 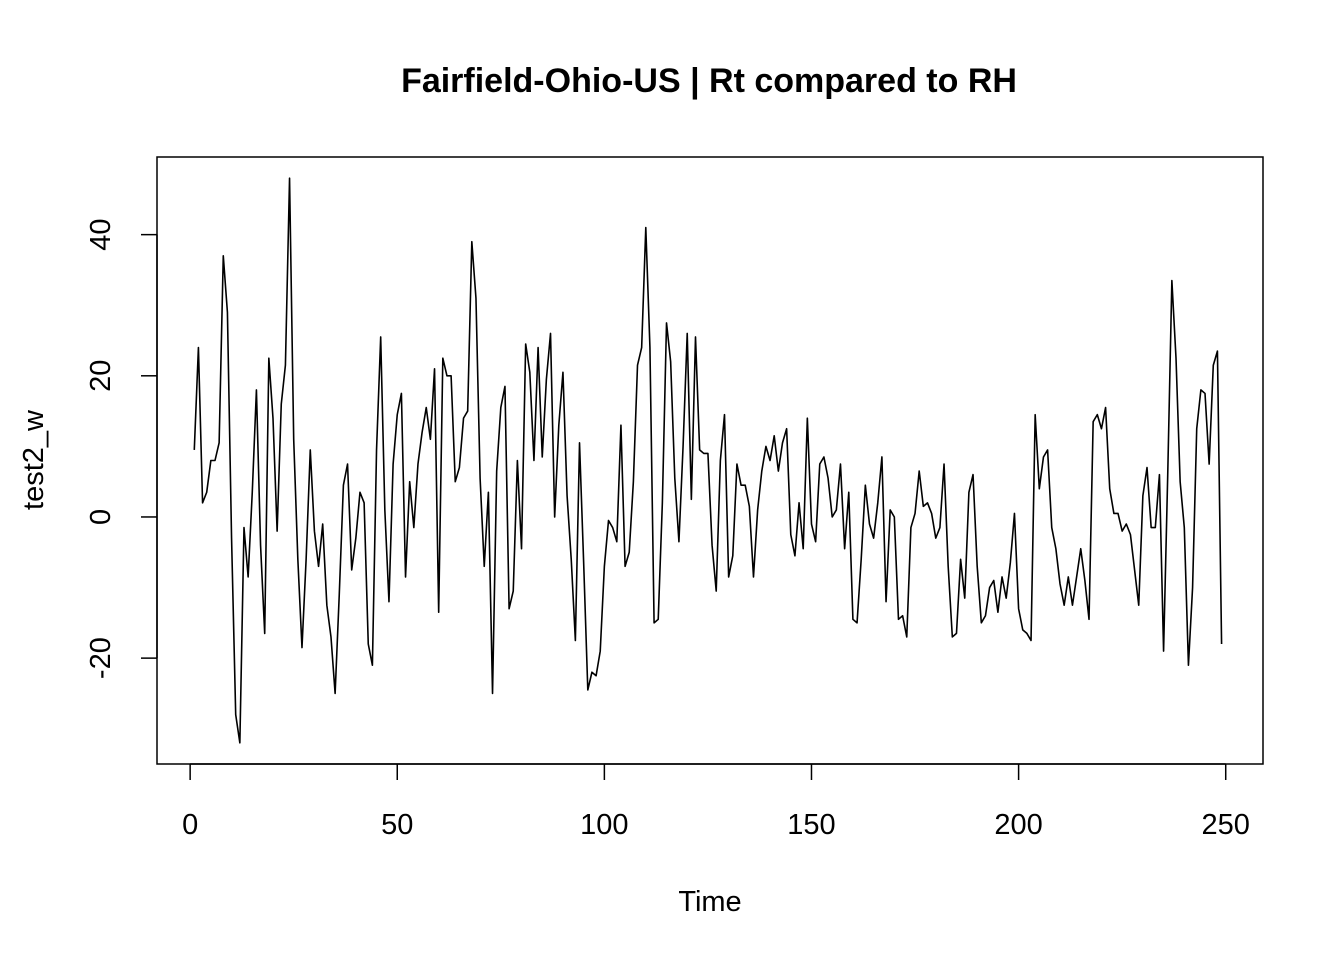 What do you see at coordinates (190, 825) in the screenshot?
I see `x-tick-label: 0` at bounding box center [190, 825].